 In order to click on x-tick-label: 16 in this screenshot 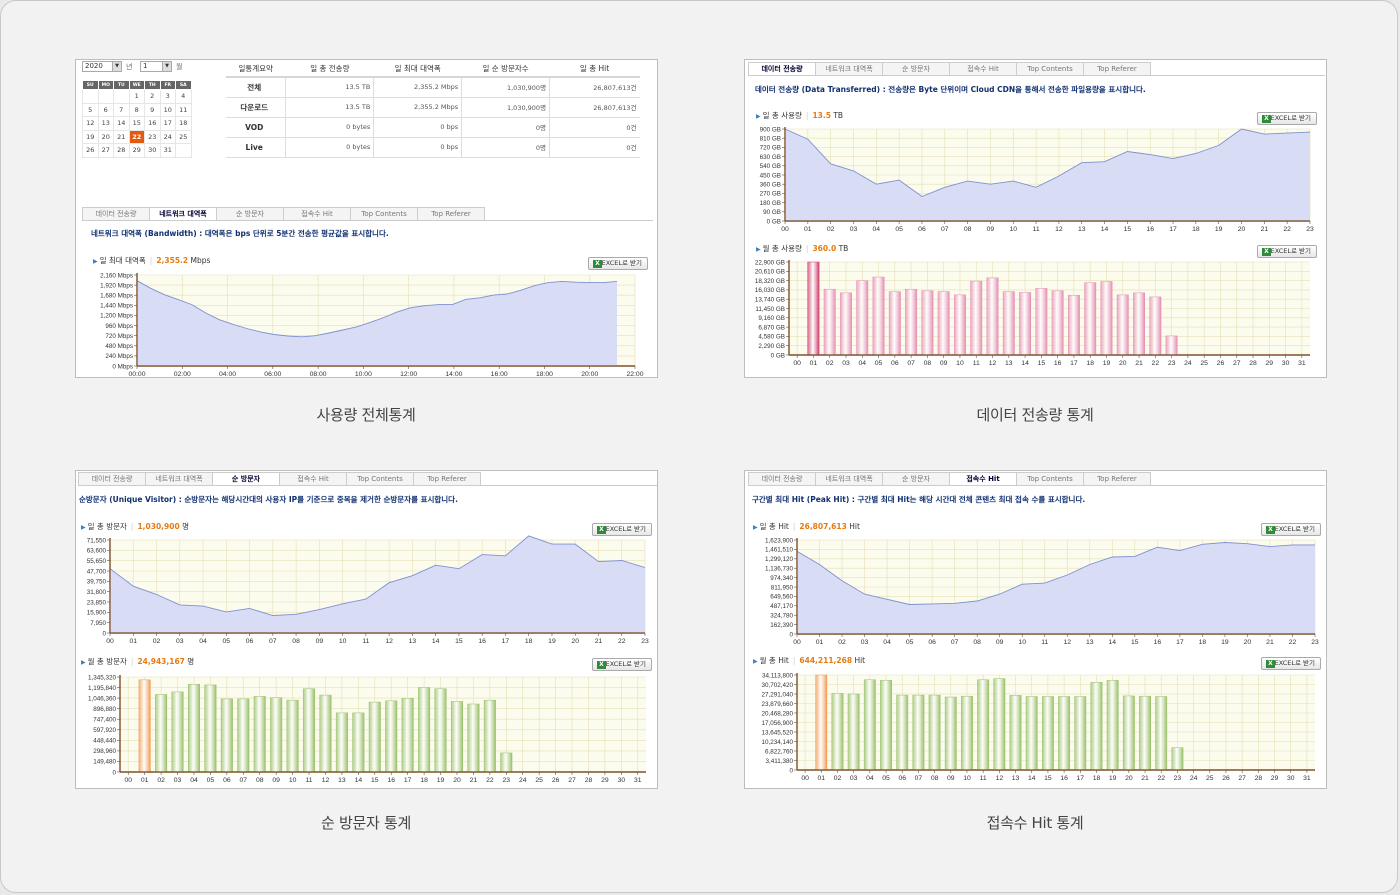, I will do `click(482, 641)`.